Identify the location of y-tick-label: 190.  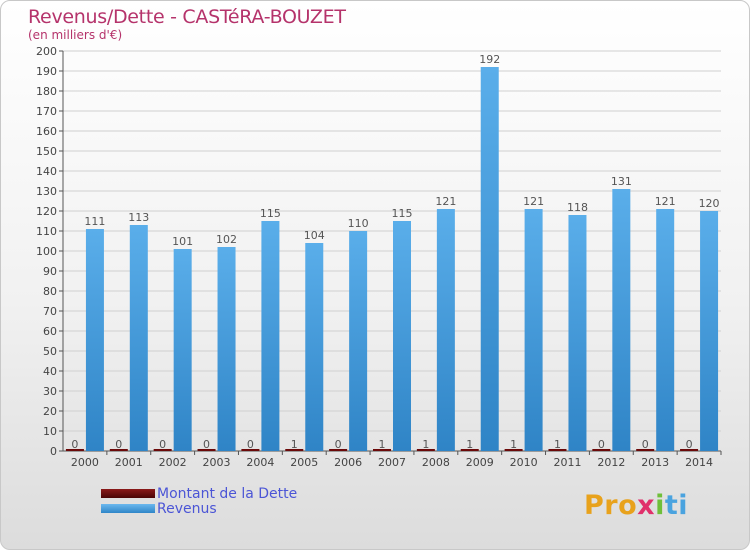
(46, 71).